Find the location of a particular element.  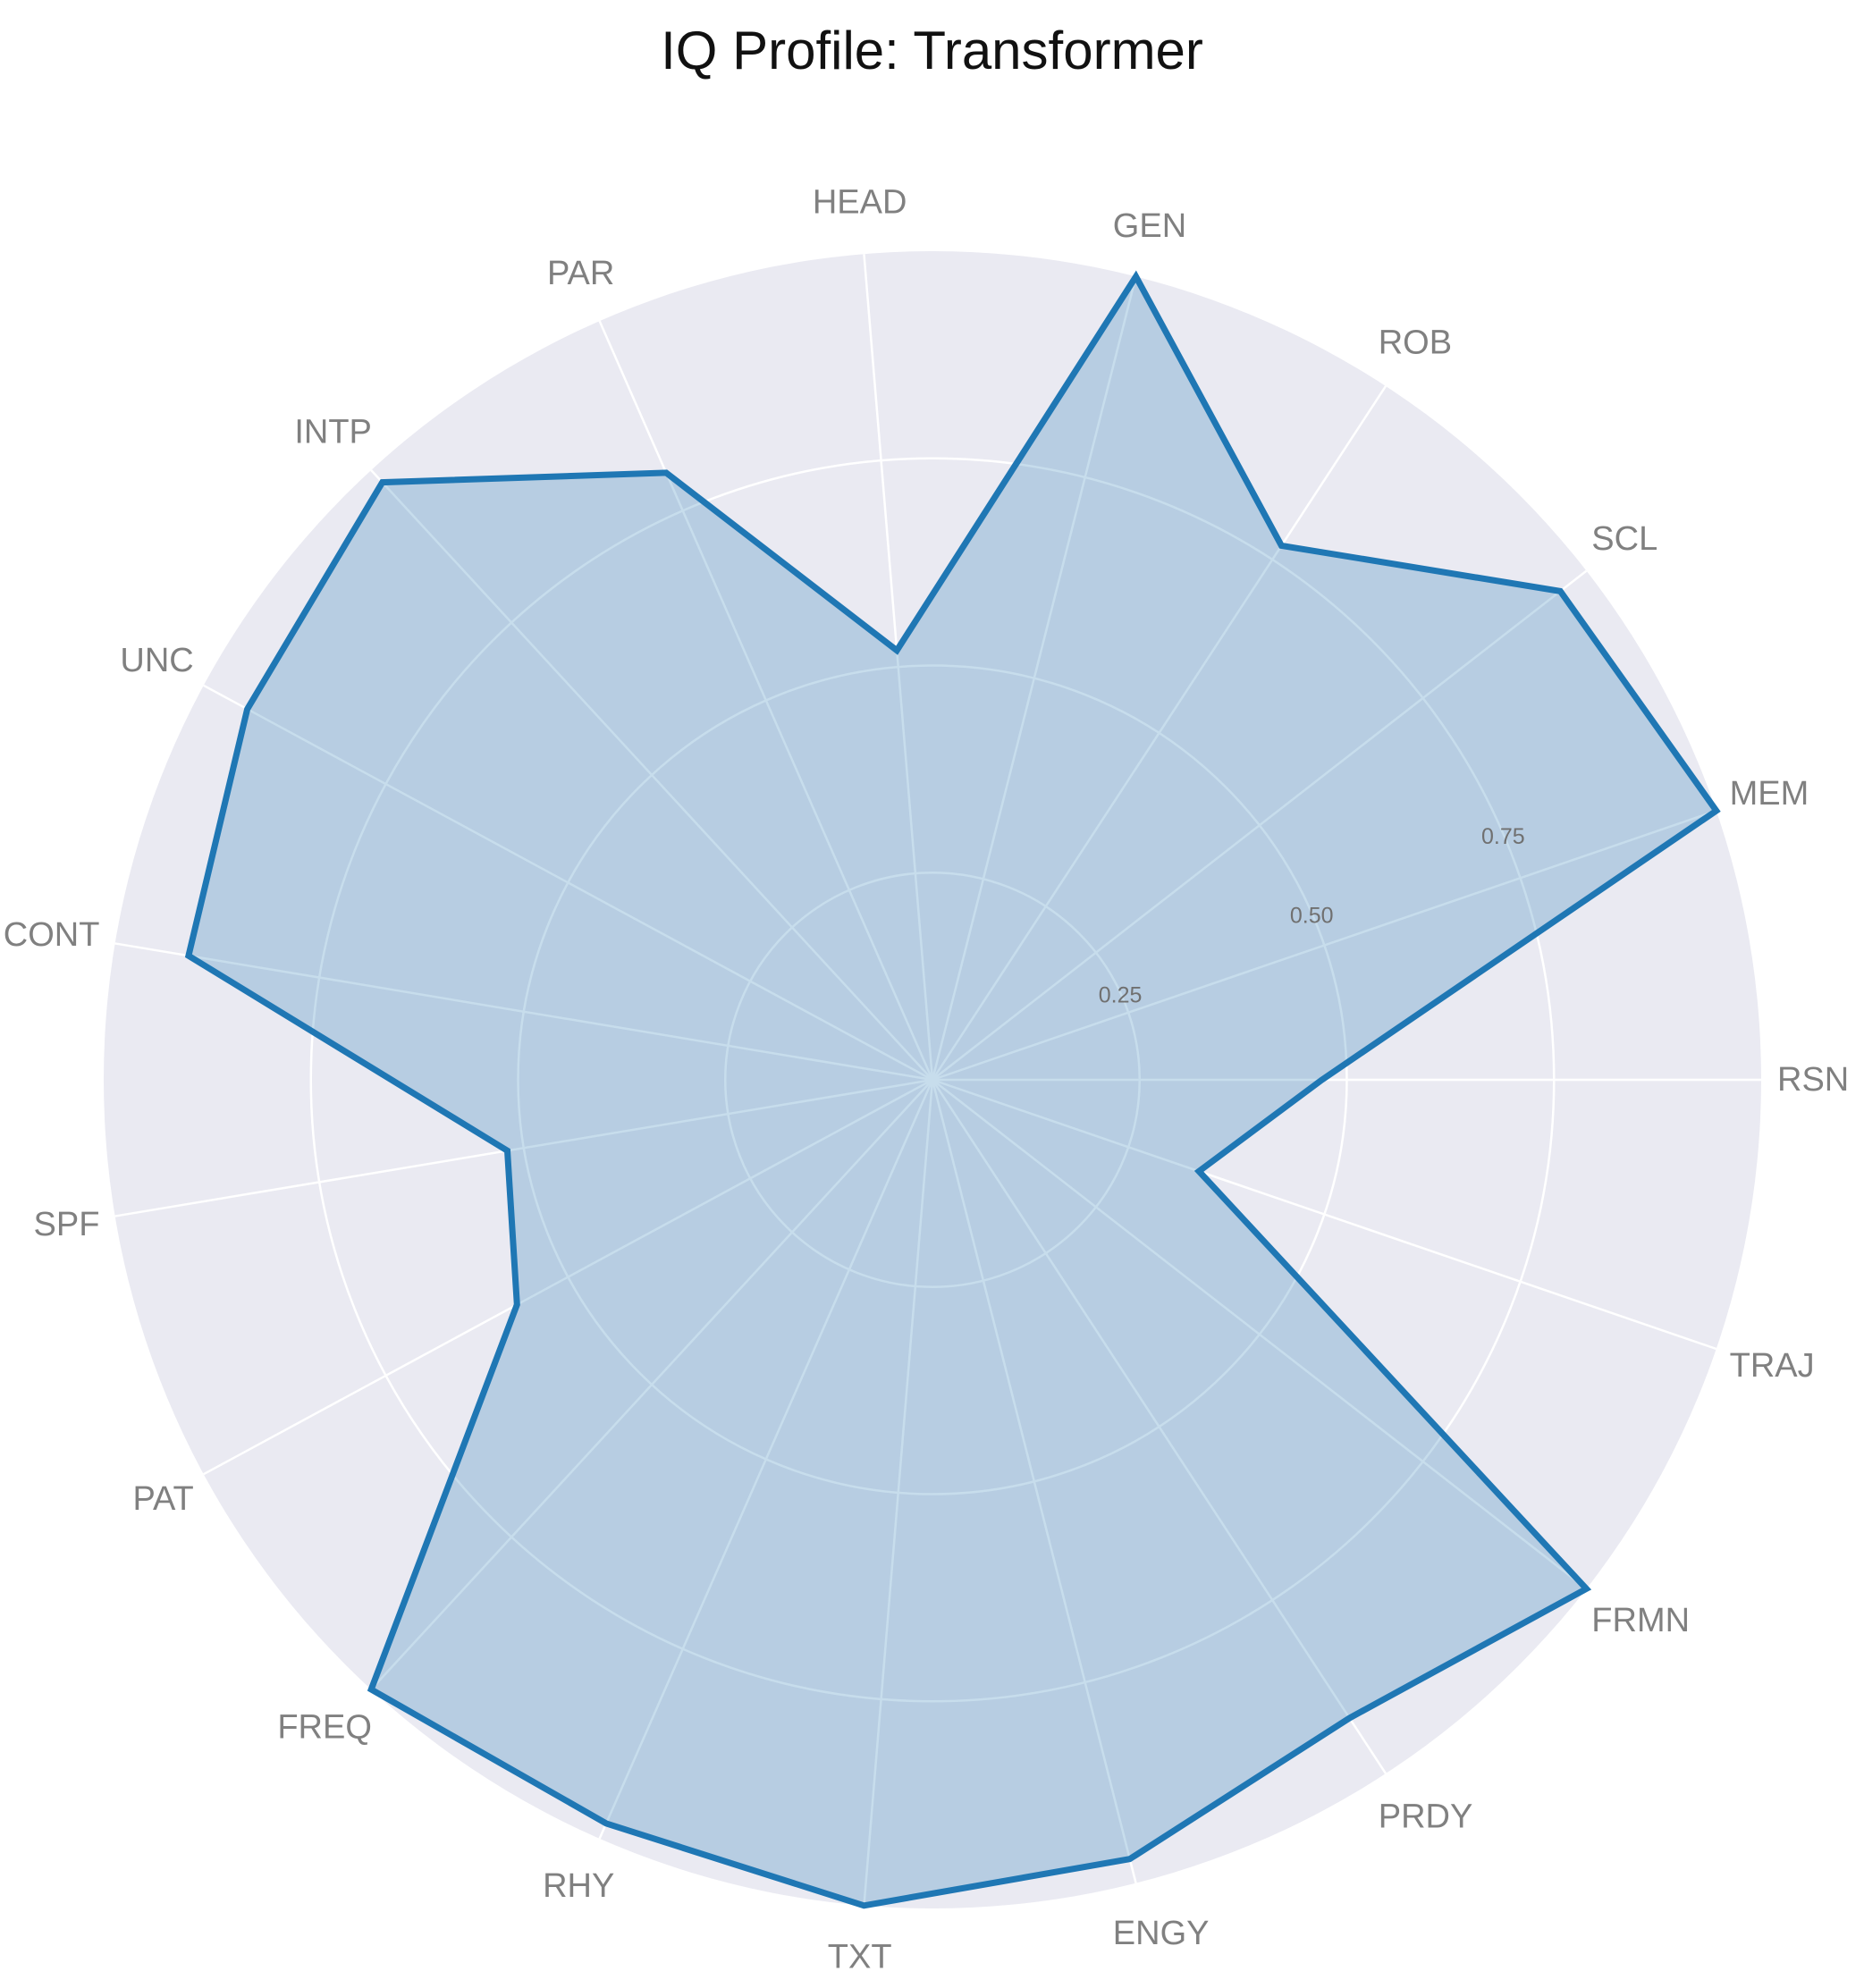

spoke-spf is located at coordinates (523, 1147).